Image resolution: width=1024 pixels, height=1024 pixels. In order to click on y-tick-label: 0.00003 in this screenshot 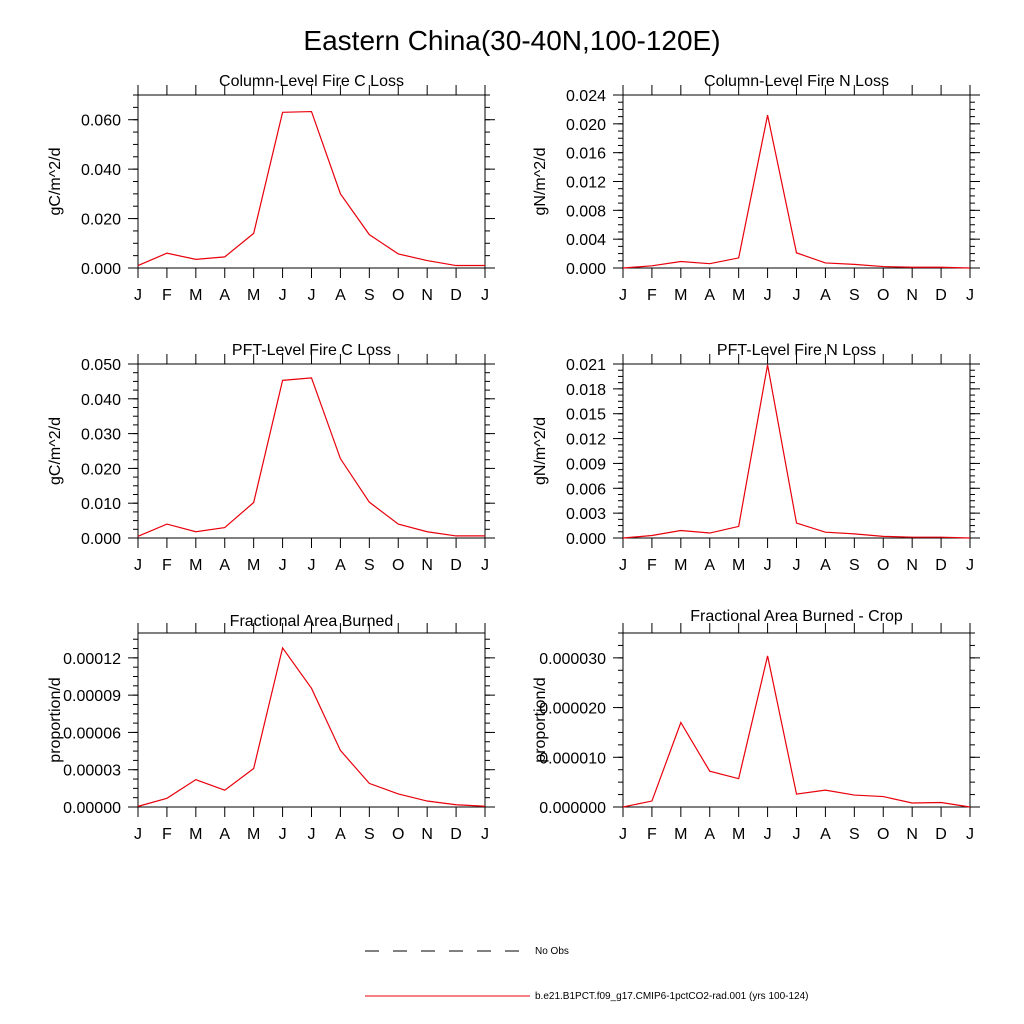, I will do `click(92, 771)`.